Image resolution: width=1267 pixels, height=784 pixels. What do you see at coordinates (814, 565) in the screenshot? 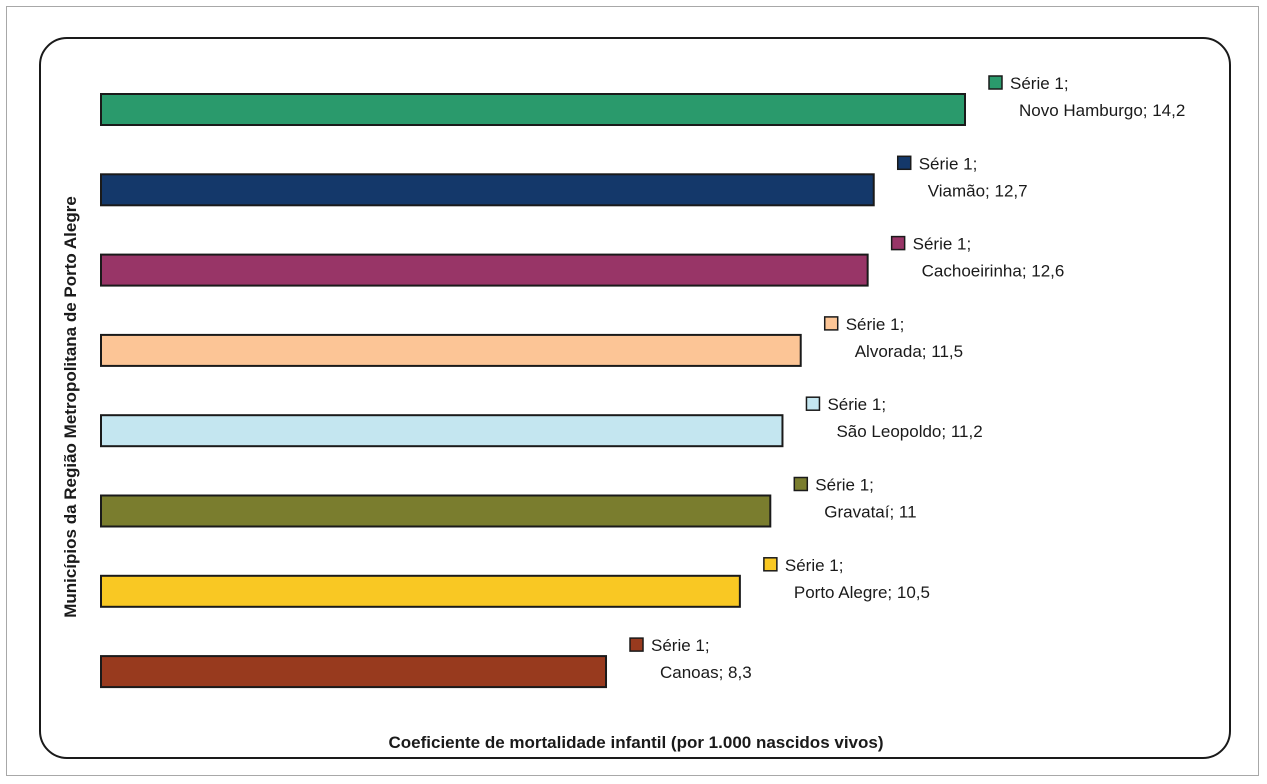
I see `series-label-6: Série 1;` at bounding box center [814, 565].